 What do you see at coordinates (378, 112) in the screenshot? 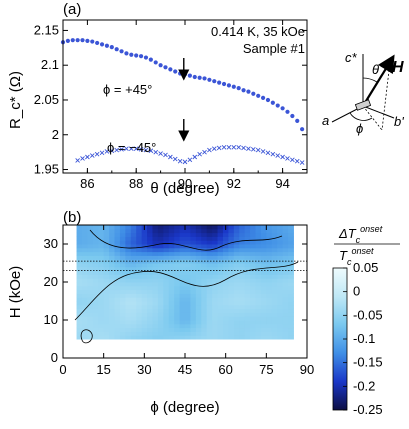
I see `inset-b-axis` at bounding box center [378, 112].